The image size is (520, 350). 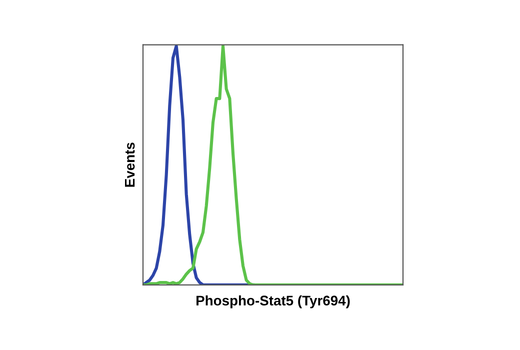 What do you see at coordinates (273, 301) in the screenshot?
I see `x-axis-title: Phospho-Stat5 (Tyr694)` at bounding box center [273, 301].